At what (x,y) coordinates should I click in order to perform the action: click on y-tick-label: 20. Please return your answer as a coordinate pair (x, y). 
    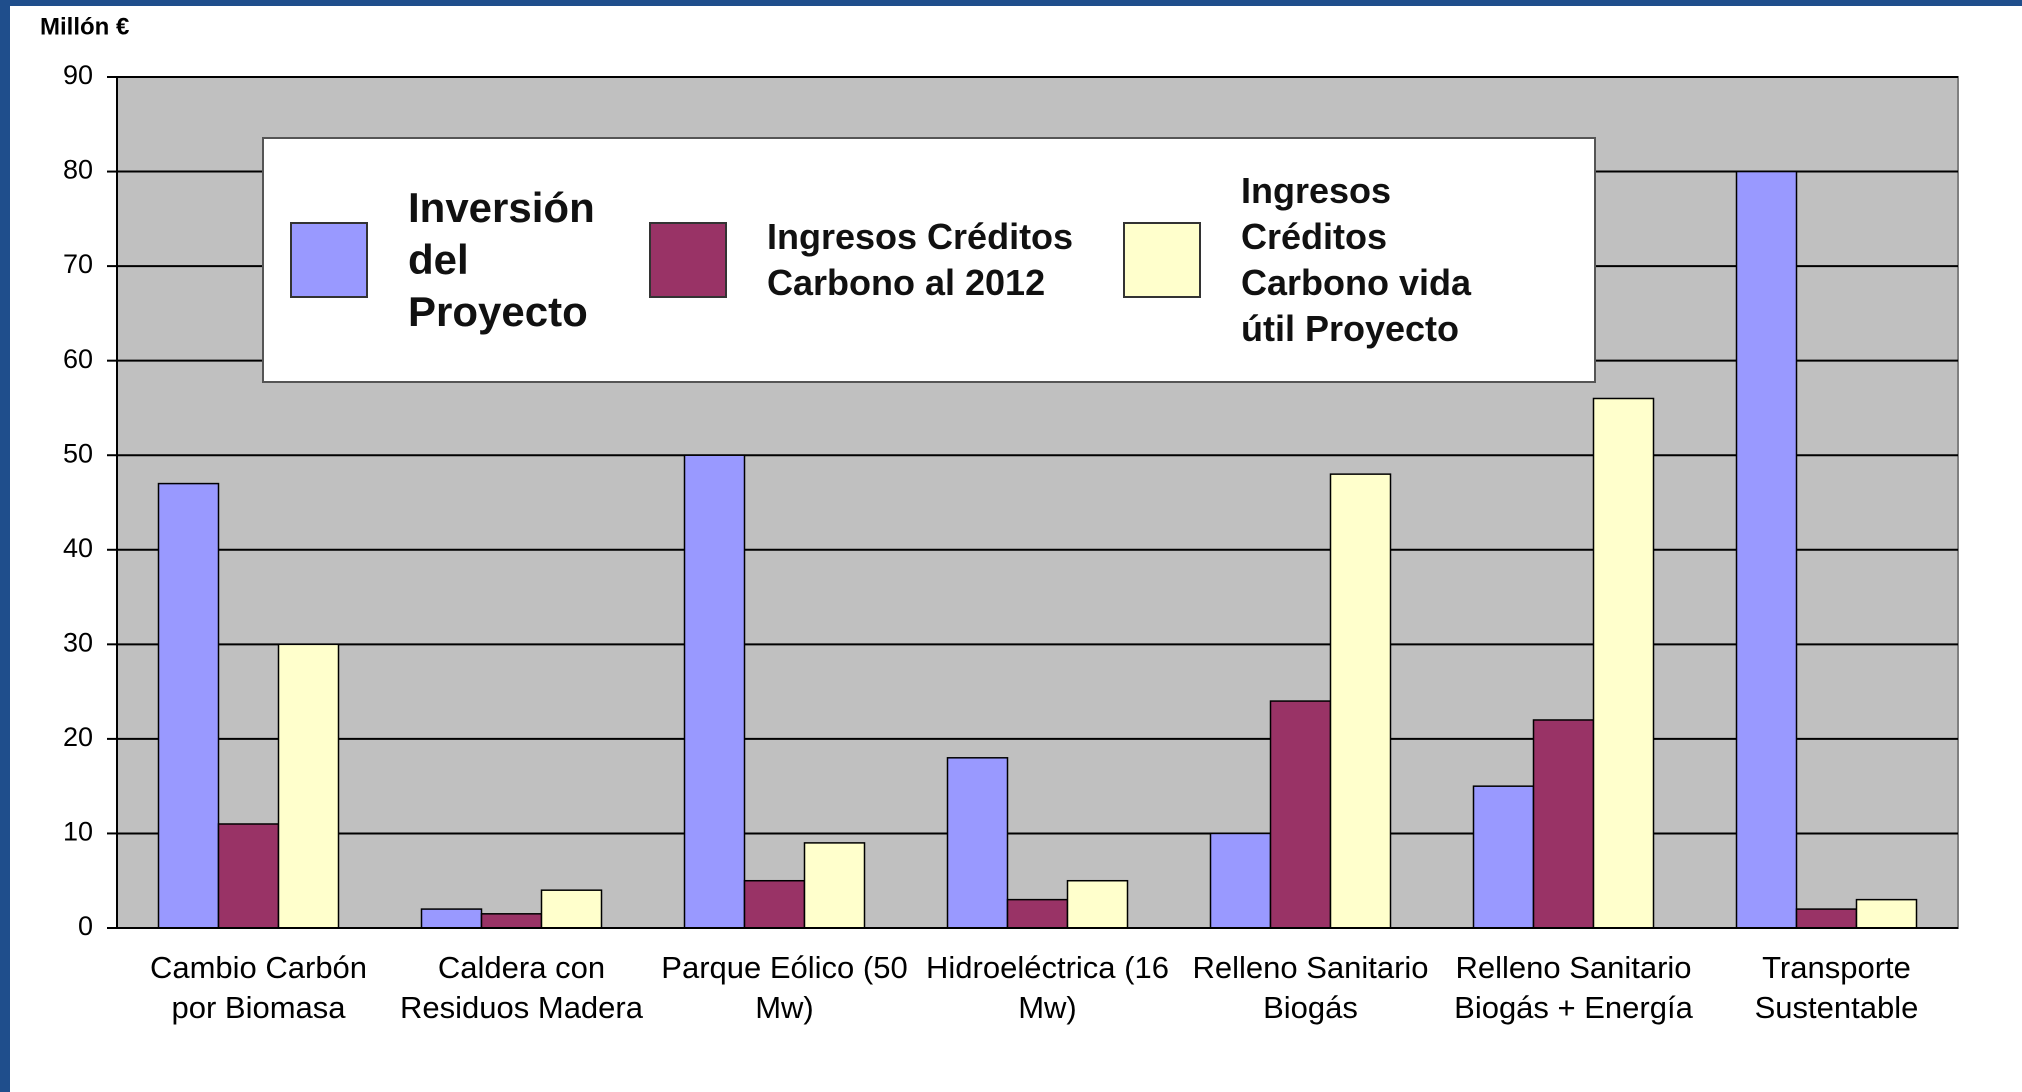
    Looking at the image, I should click on (78, 737).